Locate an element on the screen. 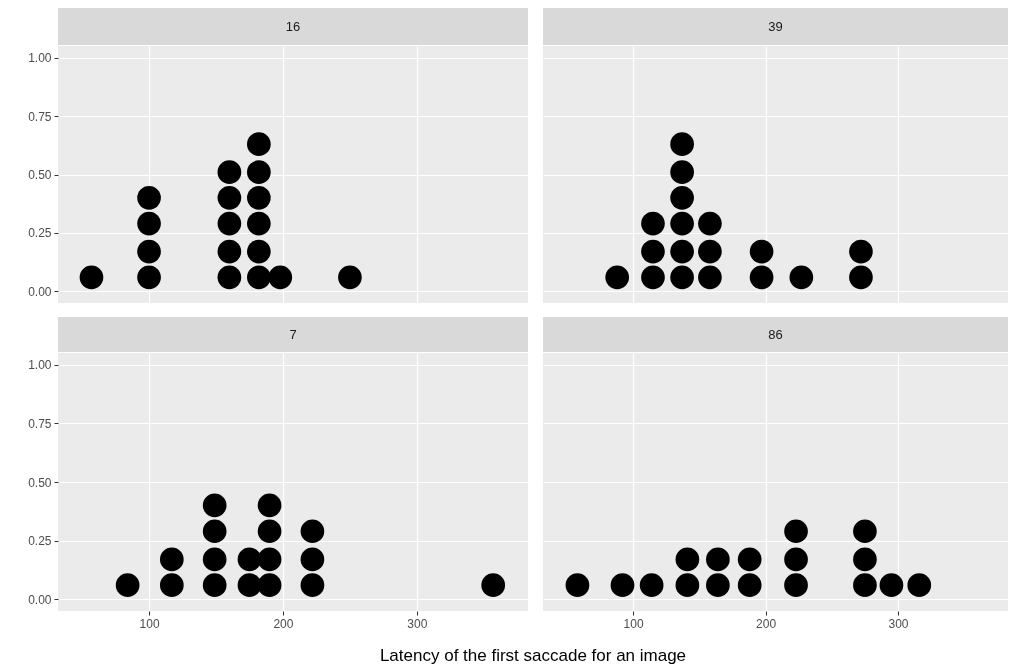 The width and height of the screenshot is (1010, 672). chart-title: 86 is located at coordinates (775, 334).